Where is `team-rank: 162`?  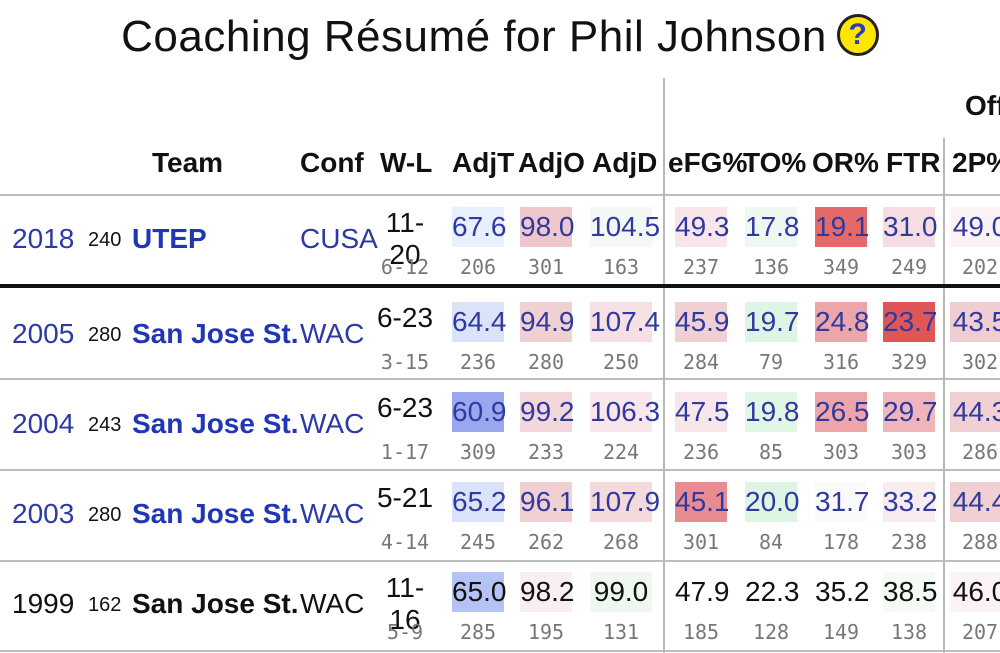 team-rank: 162 is located at coordinates (105, 605).